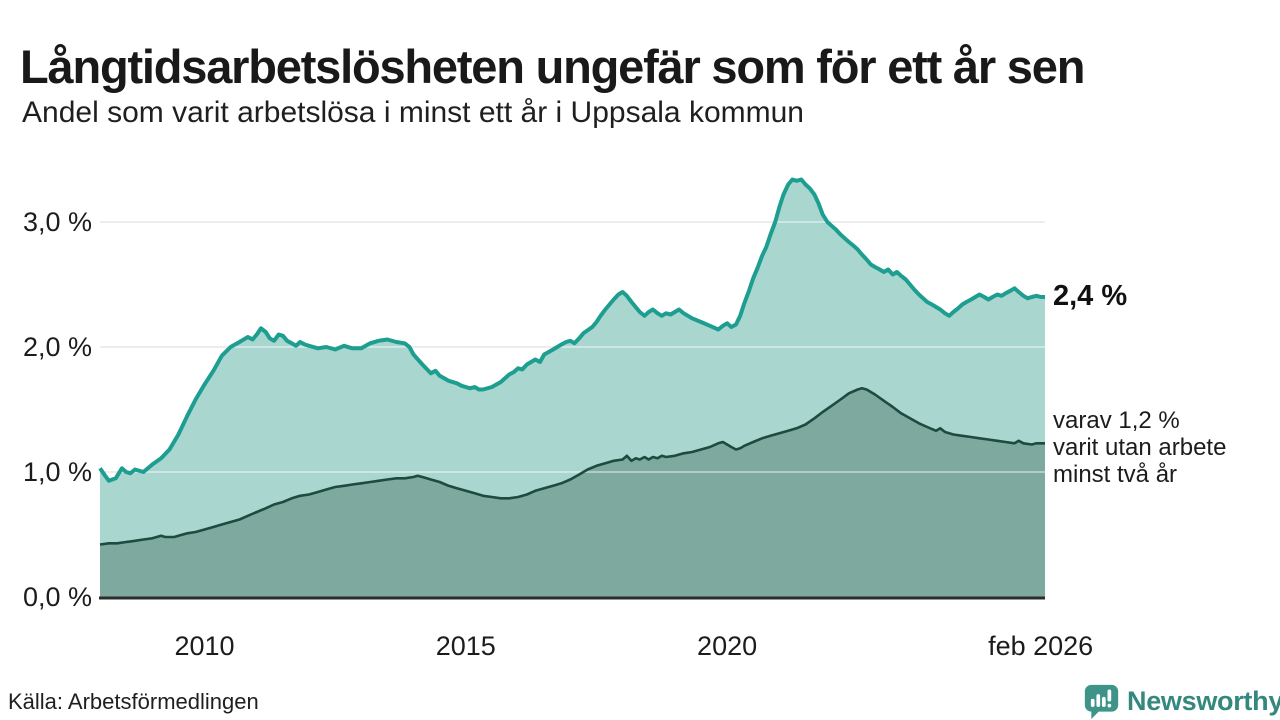 This screenshot has width=1280, height=720. Describe the element at coordinates (57, 472) in the screenshot. I see `y-tick-label: 1,0 %` at that location.